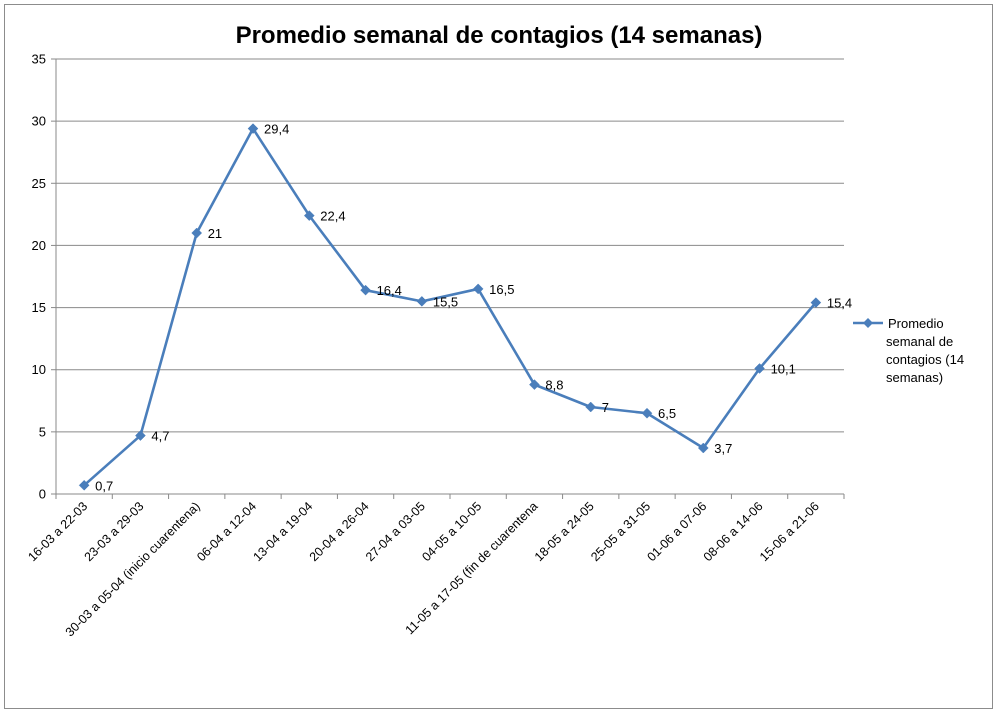  I want to click on data-label: 21, so click(215, 233).